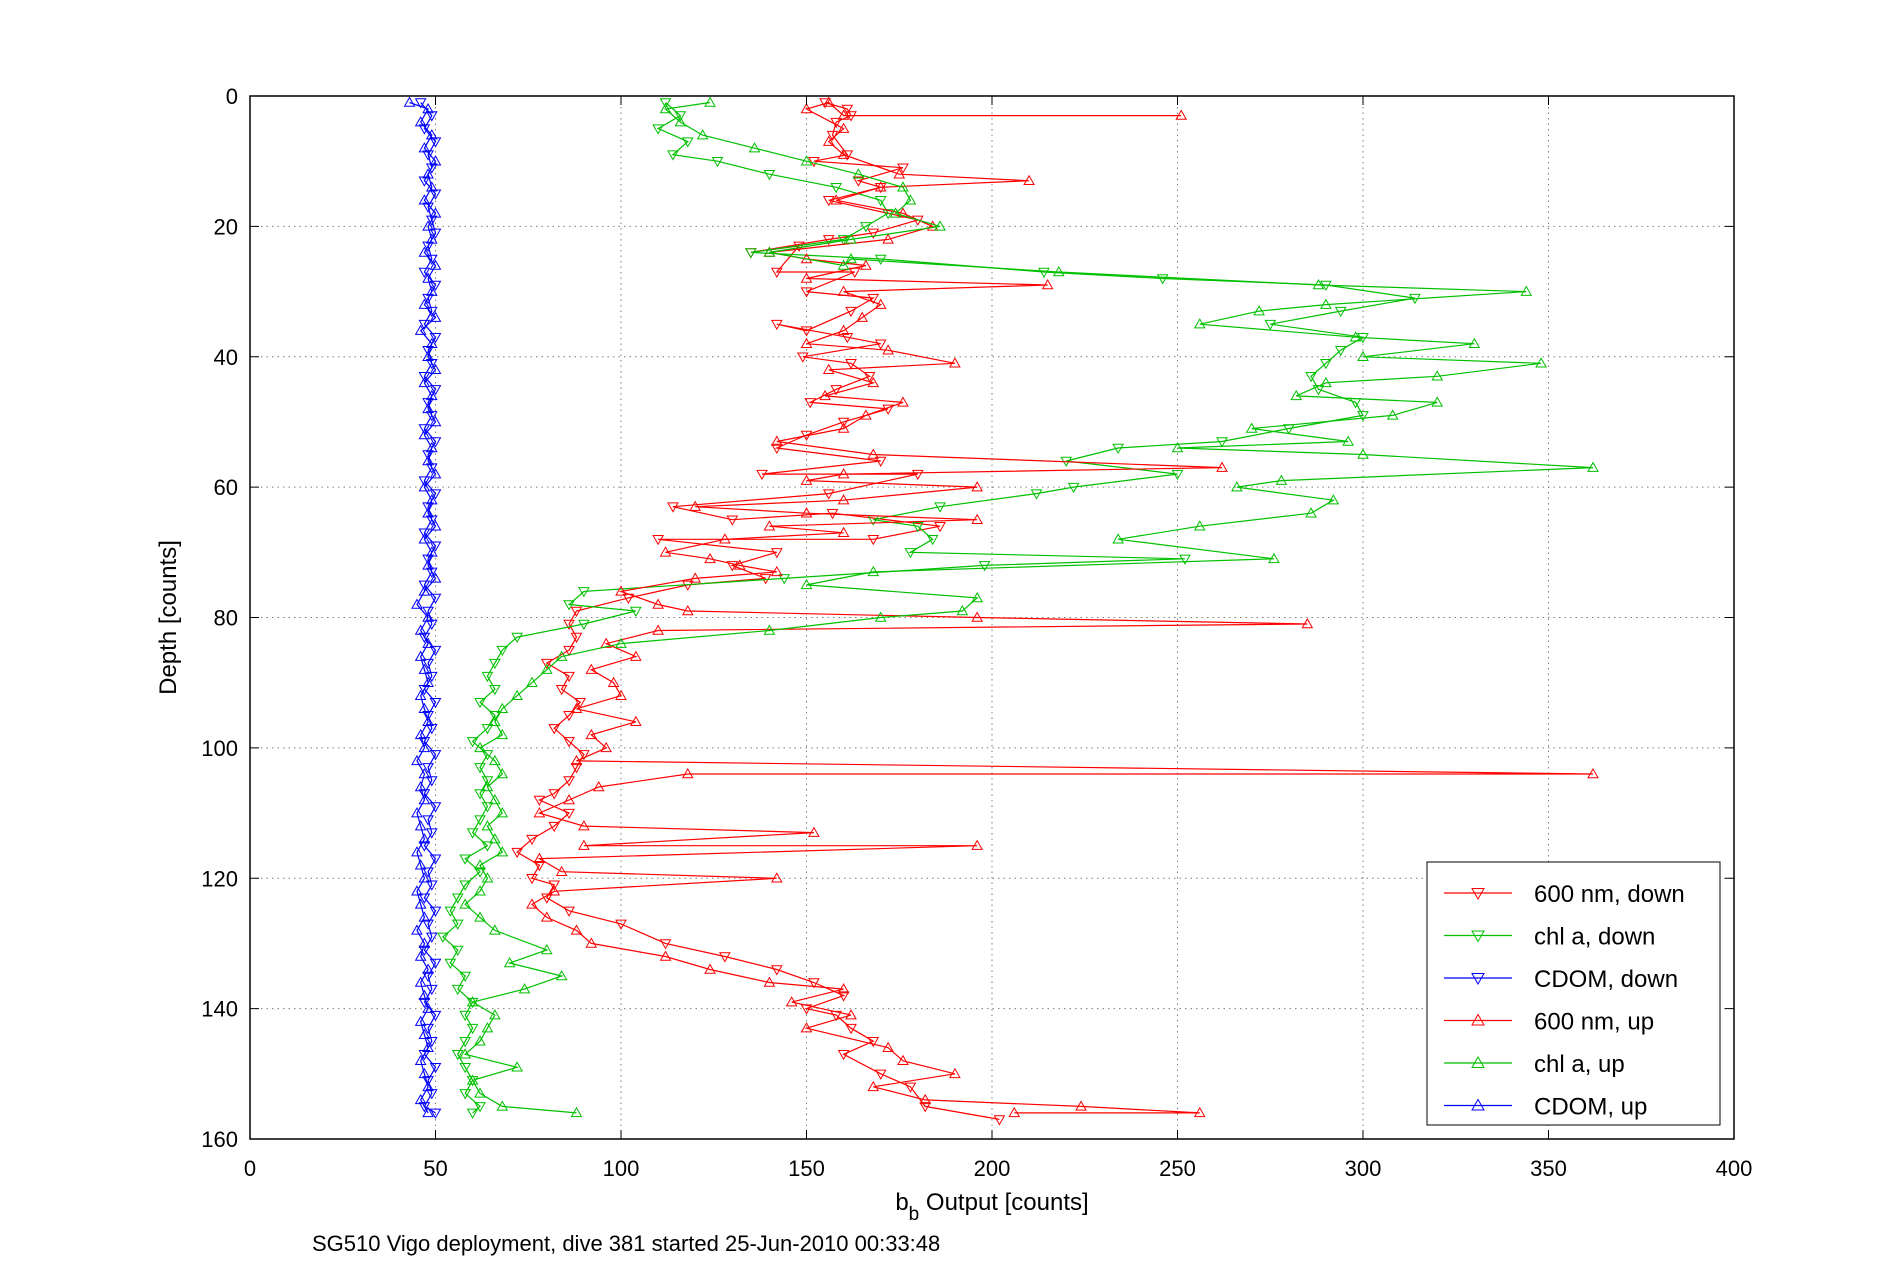 The width and height of the screenshot is (1891, 1262). What do you see at coordinates (1561, 979) in the screenshot?
I see `legend-item: CDOM, down` at bounding box center [1561, 979].